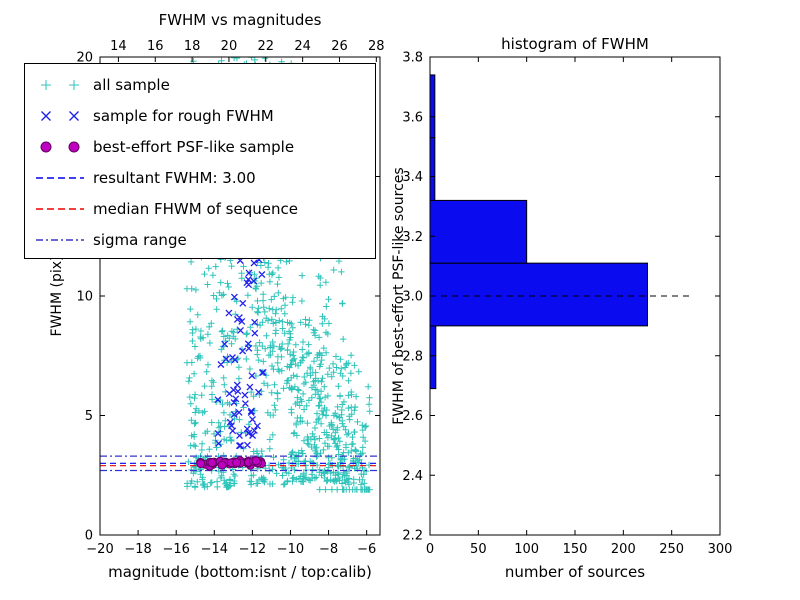 The width and height of the screenshot is (800, 600). Describe the element at coordinates (204, 84) in the screenshot. I see `legend-item-all-sample: all sample` at that location.